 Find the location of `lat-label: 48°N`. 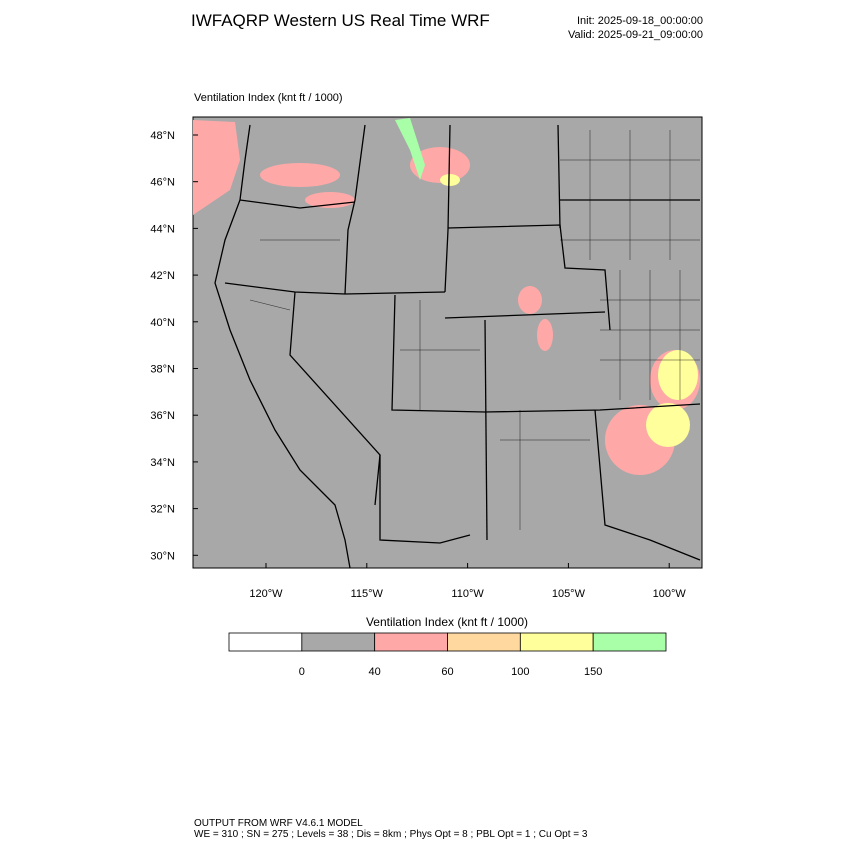

lat-label: 48°N is located at coordinates (162, 136).